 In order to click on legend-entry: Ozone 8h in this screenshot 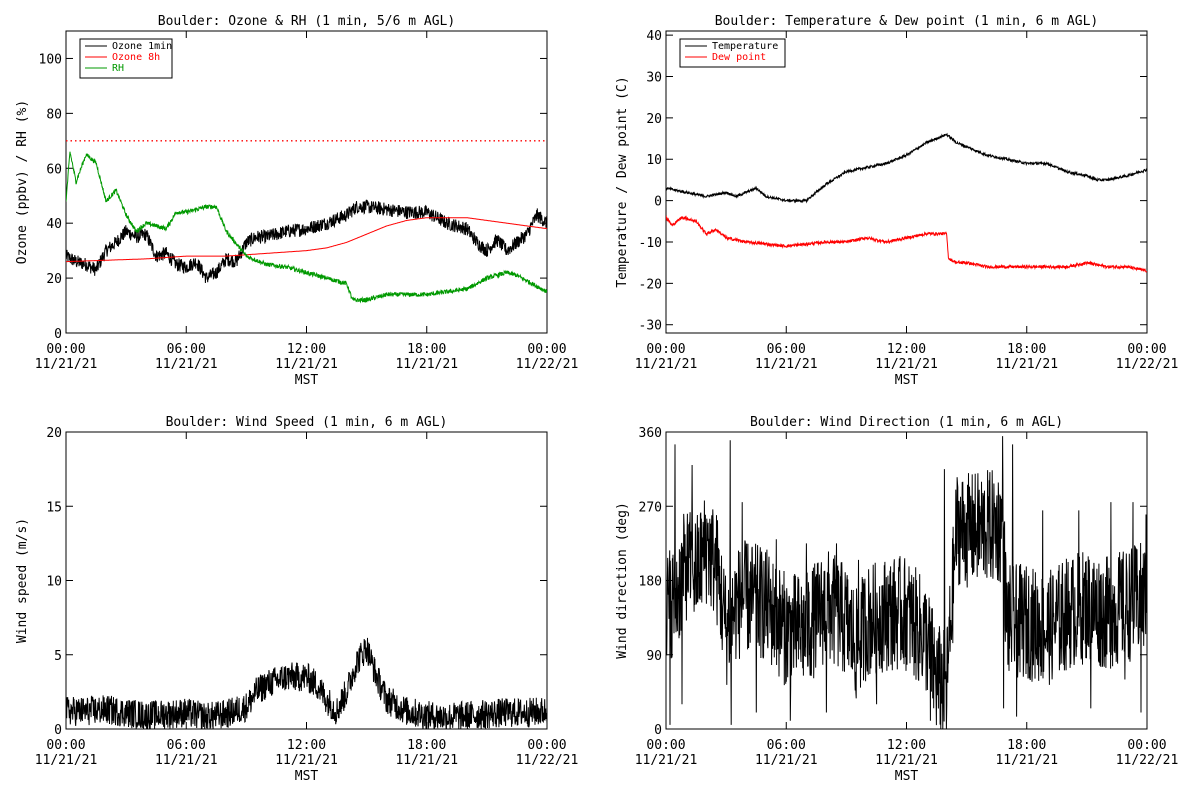, I will do `click(136, 57)`.